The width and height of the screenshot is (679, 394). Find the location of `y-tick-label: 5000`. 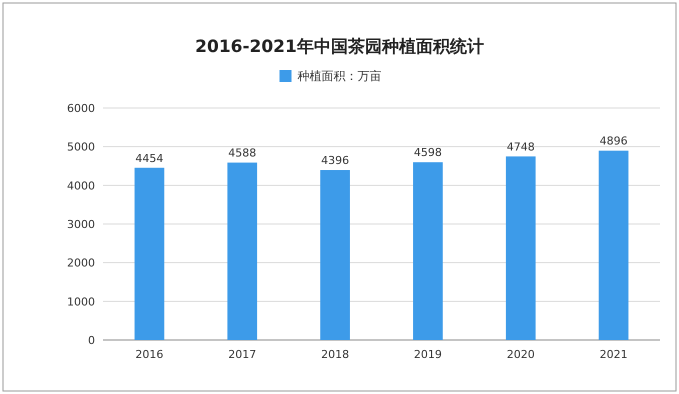

y-tick-label: 5000 is located at coordinates (81, 147).